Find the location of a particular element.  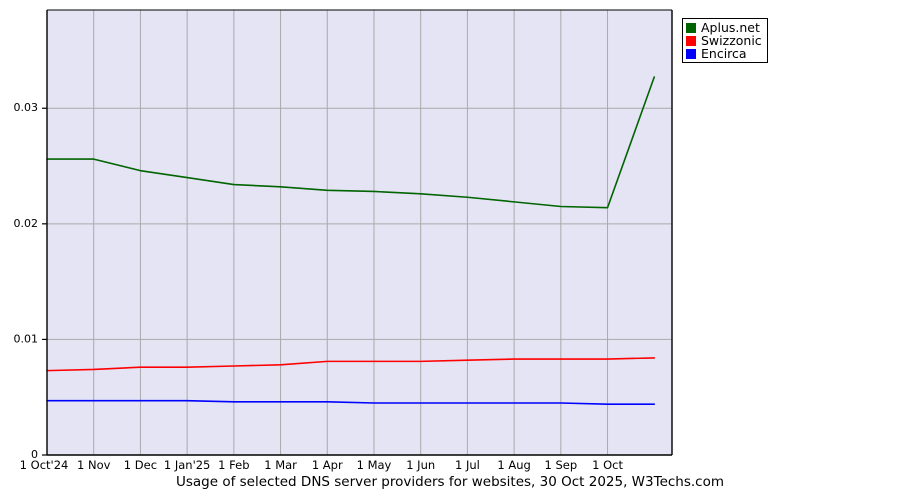

x-tick-label: 1 Oct is located at coordinates (607, 465).